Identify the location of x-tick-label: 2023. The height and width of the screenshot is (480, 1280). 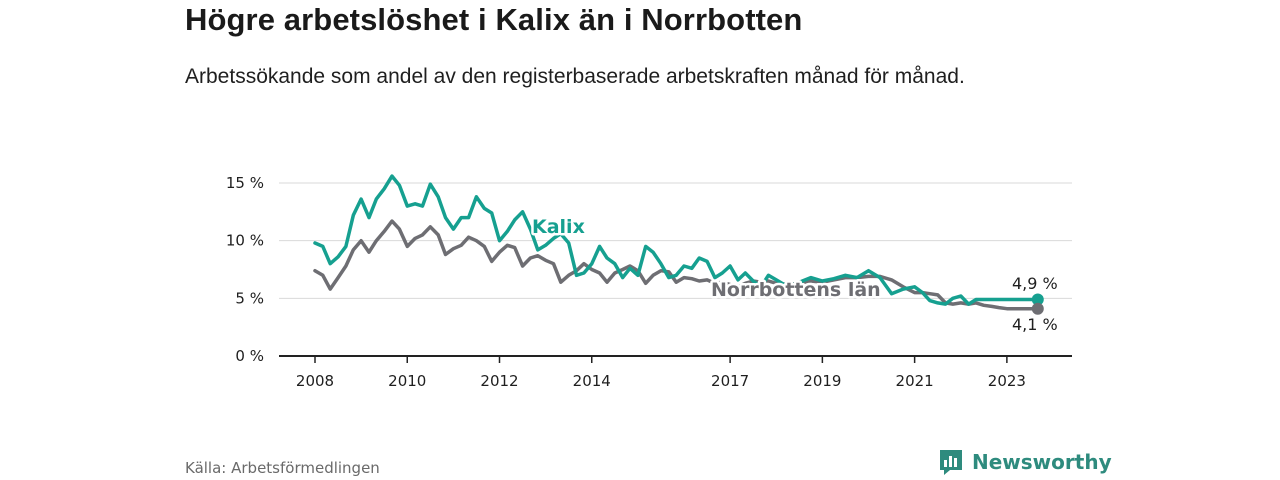
(1007, 381).